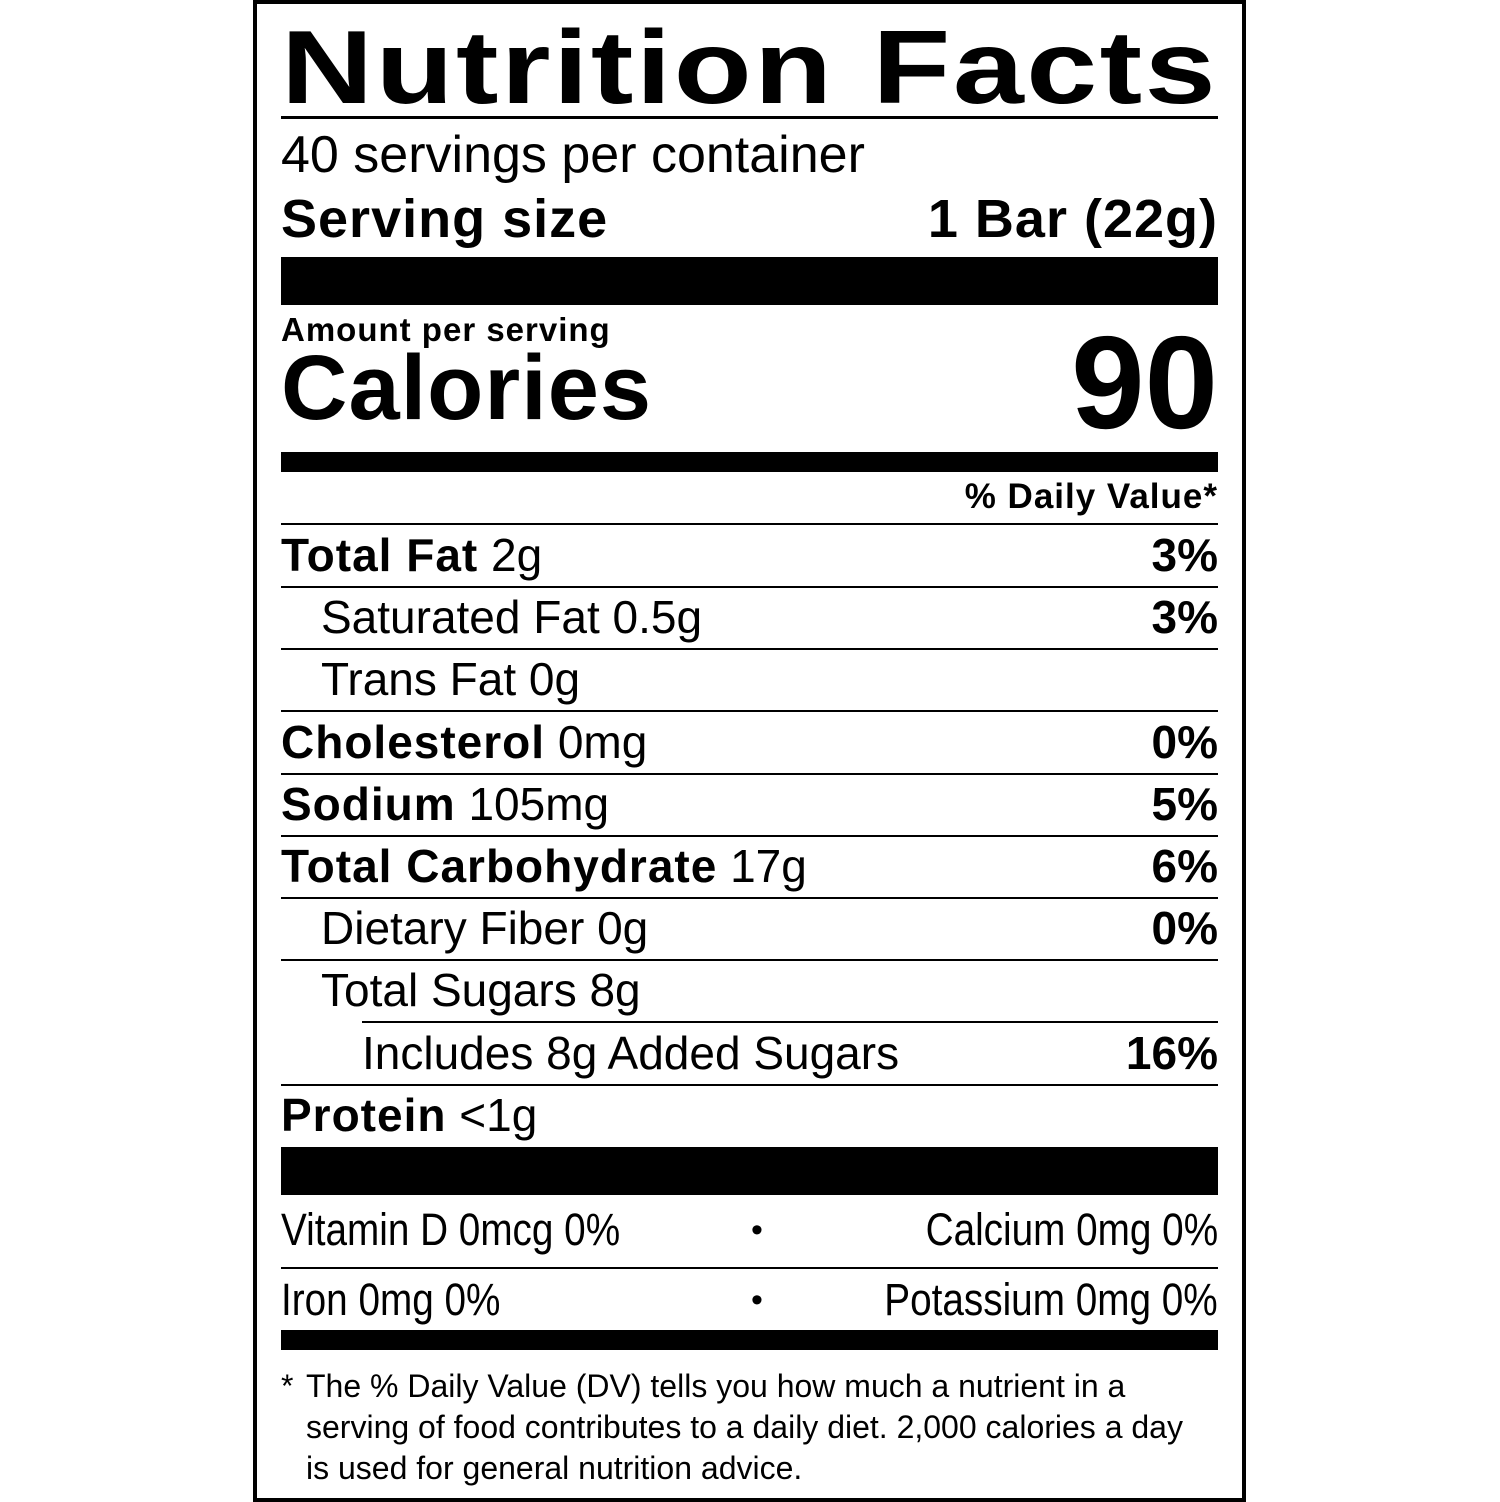 This screenshot has height=1502, width=1500. I want to click on nutrient-row: Total Carbohydrate 17g 6%, so click(749, 866).